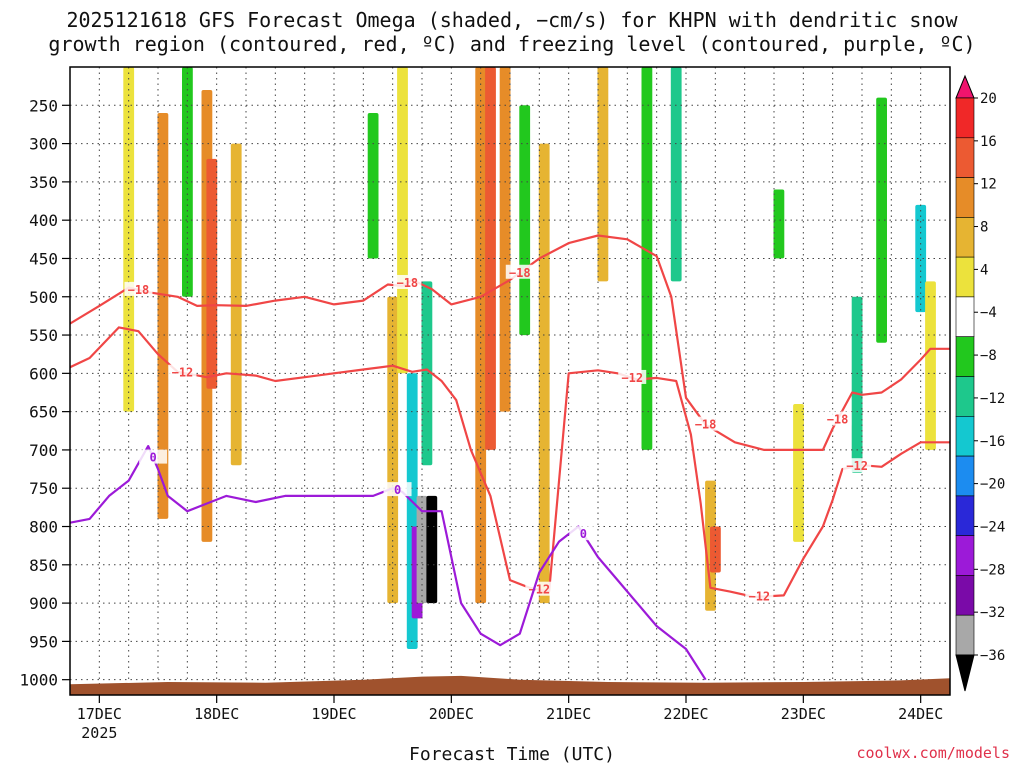  Describe the element at coordinates (38, 680) in the screenshot. I see `y-tick-label-1000: 1000` at that location.